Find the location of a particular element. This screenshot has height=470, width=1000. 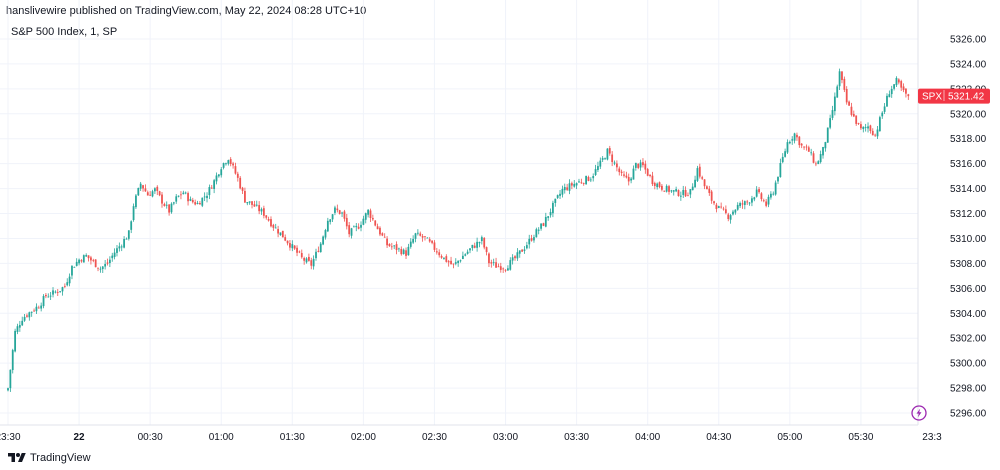

x-tick-label: 02:30 is located at coordinates (434, 437).